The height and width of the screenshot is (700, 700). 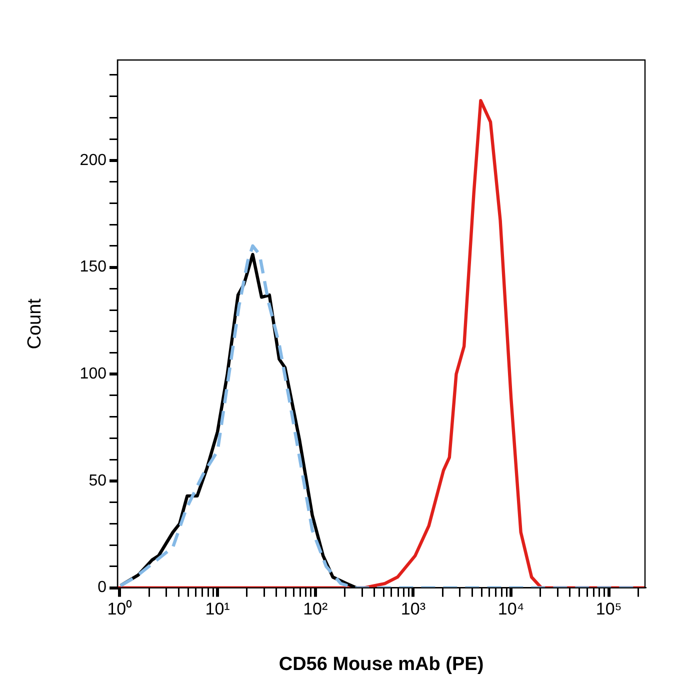 What do you see at coordinates (97, 481) in the screenshot?
I see `y-tick-label: 50` at bounding box center [97, 481].